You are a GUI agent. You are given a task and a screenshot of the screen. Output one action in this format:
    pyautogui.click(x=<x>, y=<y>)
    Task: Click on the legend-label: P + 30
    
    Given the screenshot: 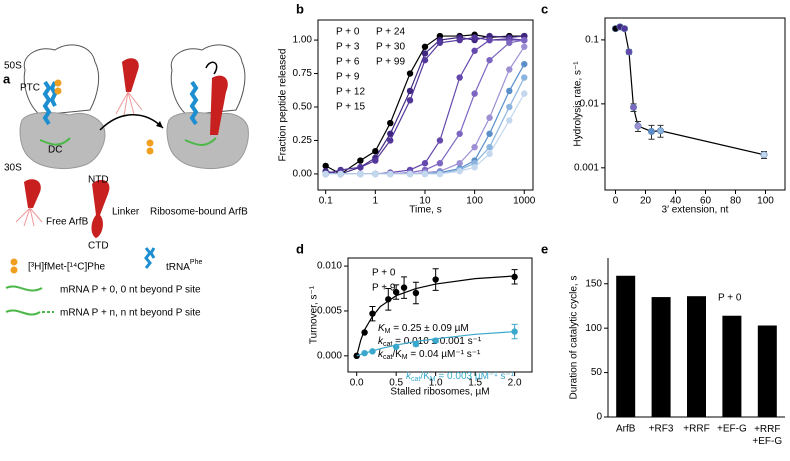 What is the action you would take?
    pyautogui.click(x=390, y=47)
    